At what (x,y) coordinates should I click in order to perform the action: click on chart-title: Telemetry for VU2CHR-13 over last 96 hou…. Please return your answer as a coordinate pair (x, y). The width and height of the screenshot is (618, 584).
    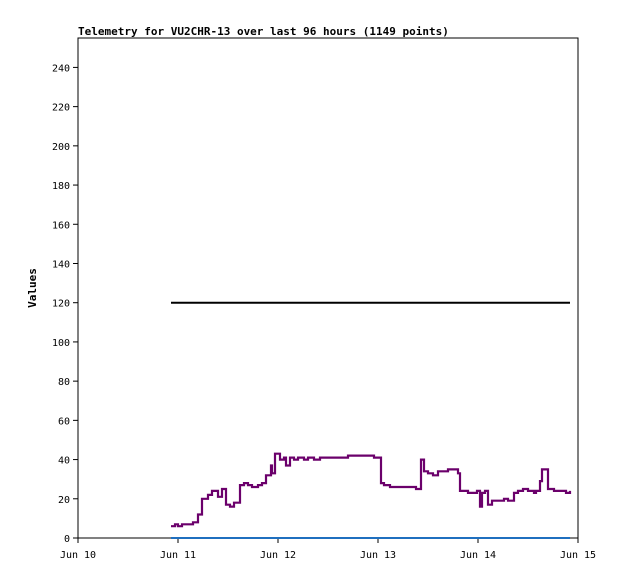
    Looking at the image, I should click on (263, 31).